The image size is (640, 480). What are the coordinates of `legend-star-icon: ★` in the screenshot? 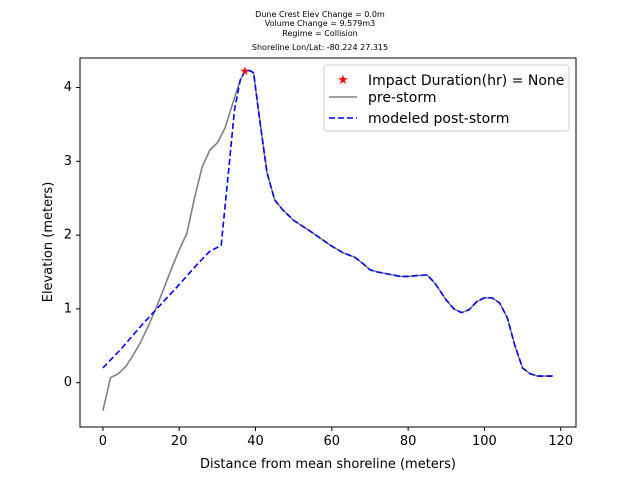 It's located at (343, 80).